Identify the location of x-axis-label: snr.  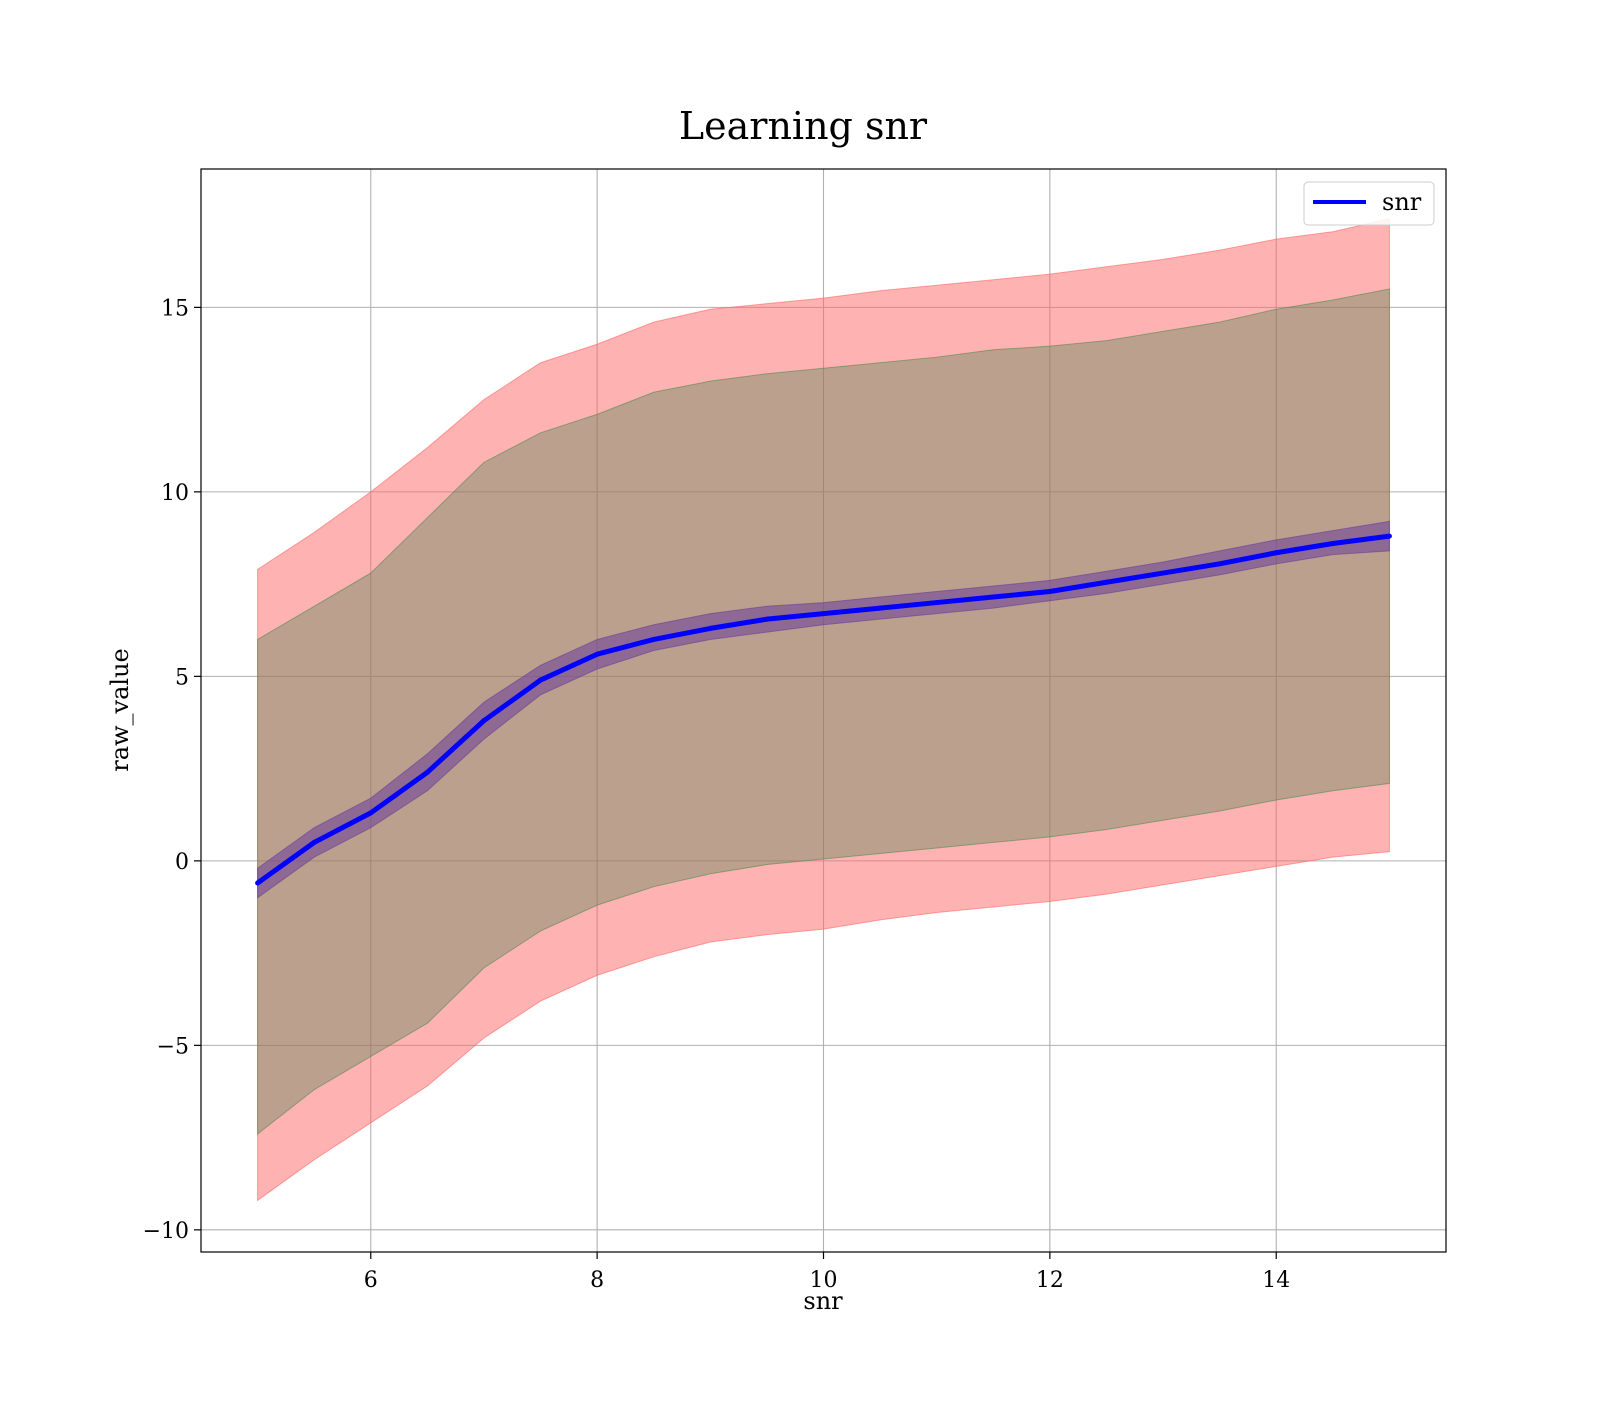
(823, 1301).